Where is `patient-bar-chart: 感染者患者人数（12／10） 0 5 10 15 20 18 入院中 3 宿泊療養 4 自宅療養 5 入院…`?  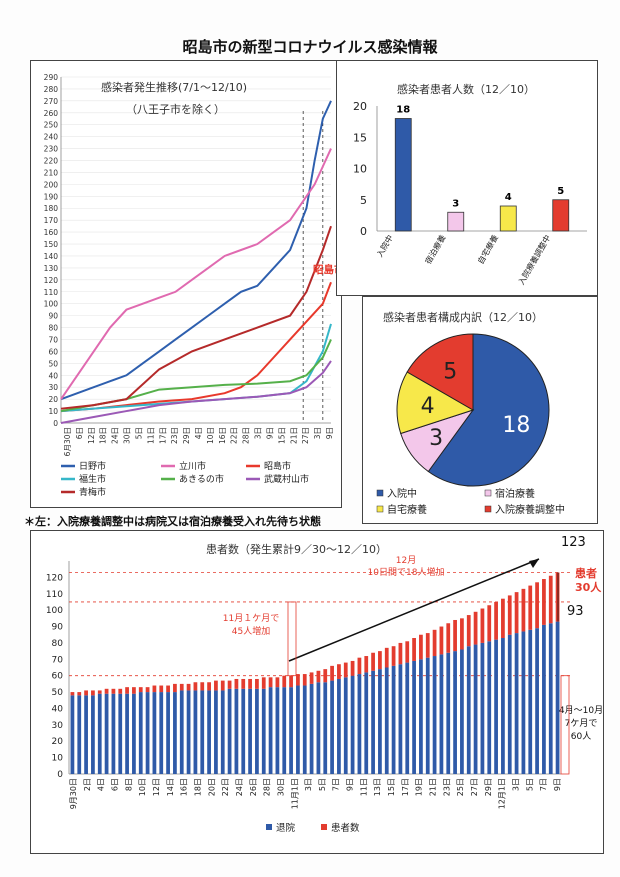 patient-bar-chart: 感染者患者人数（12／10） 0 5 10 15 20 18 入院中 3 宿泊療養 4 自宅療養 5 入院… is located at coordinates (470, 184).